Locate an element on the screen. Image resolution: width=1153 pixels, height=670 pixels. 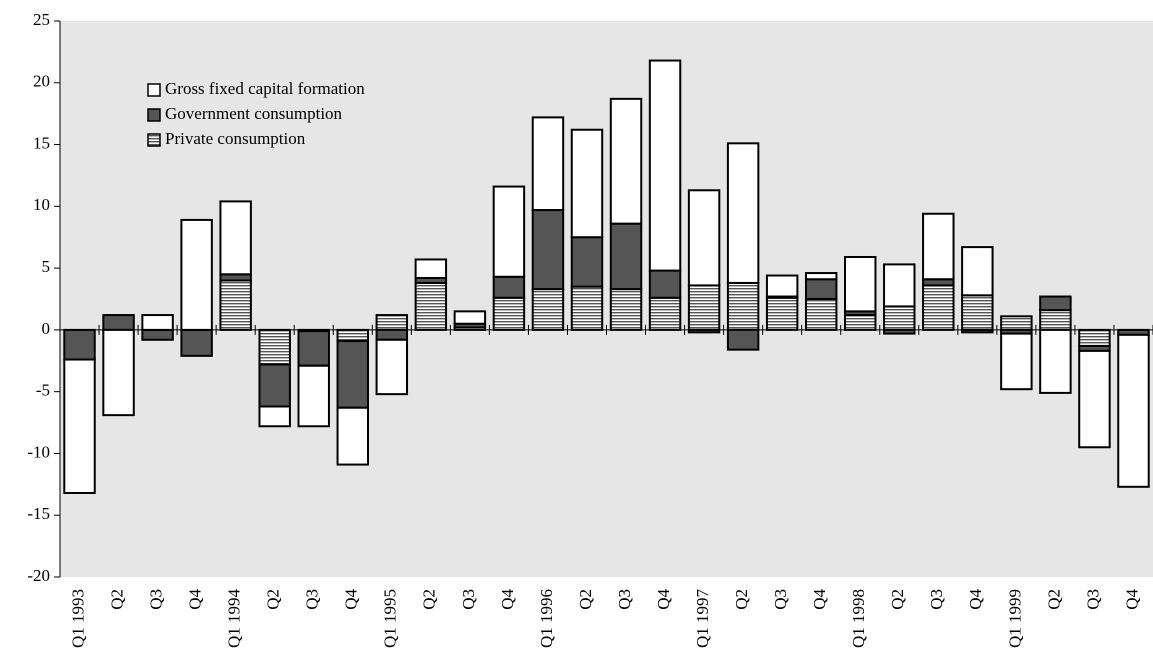
x-tick-label: Q1 1994 is located at coordinates (234, 619).